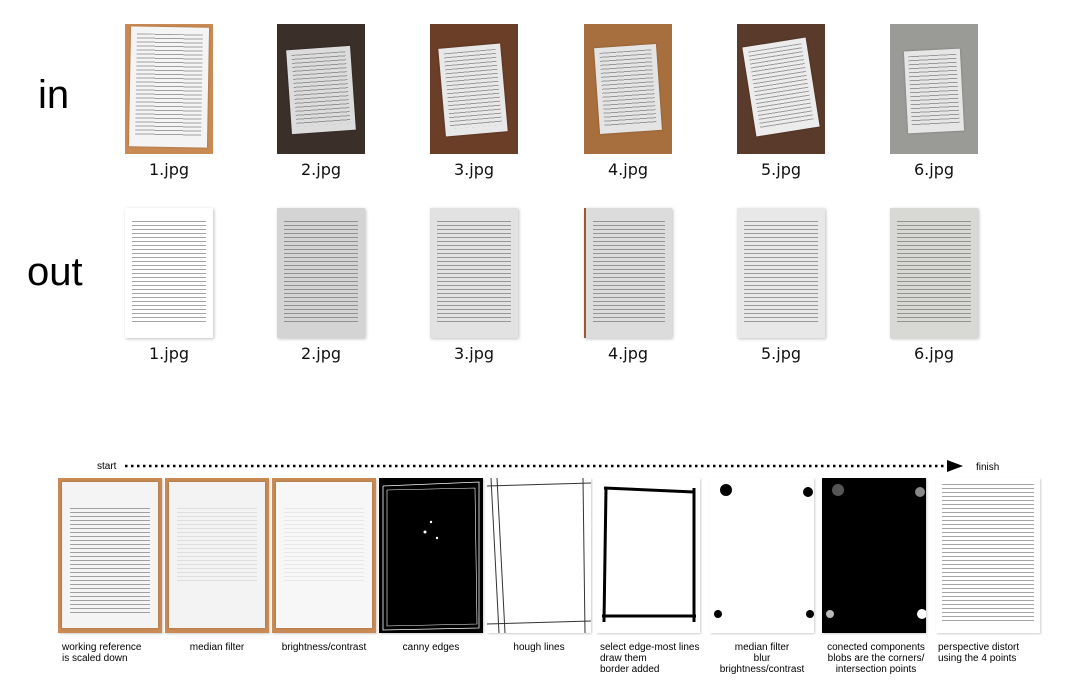 This screenshot has height=687, width=1080. I want to click on output-thumbnail: 2.jpg, so click(321, 285).